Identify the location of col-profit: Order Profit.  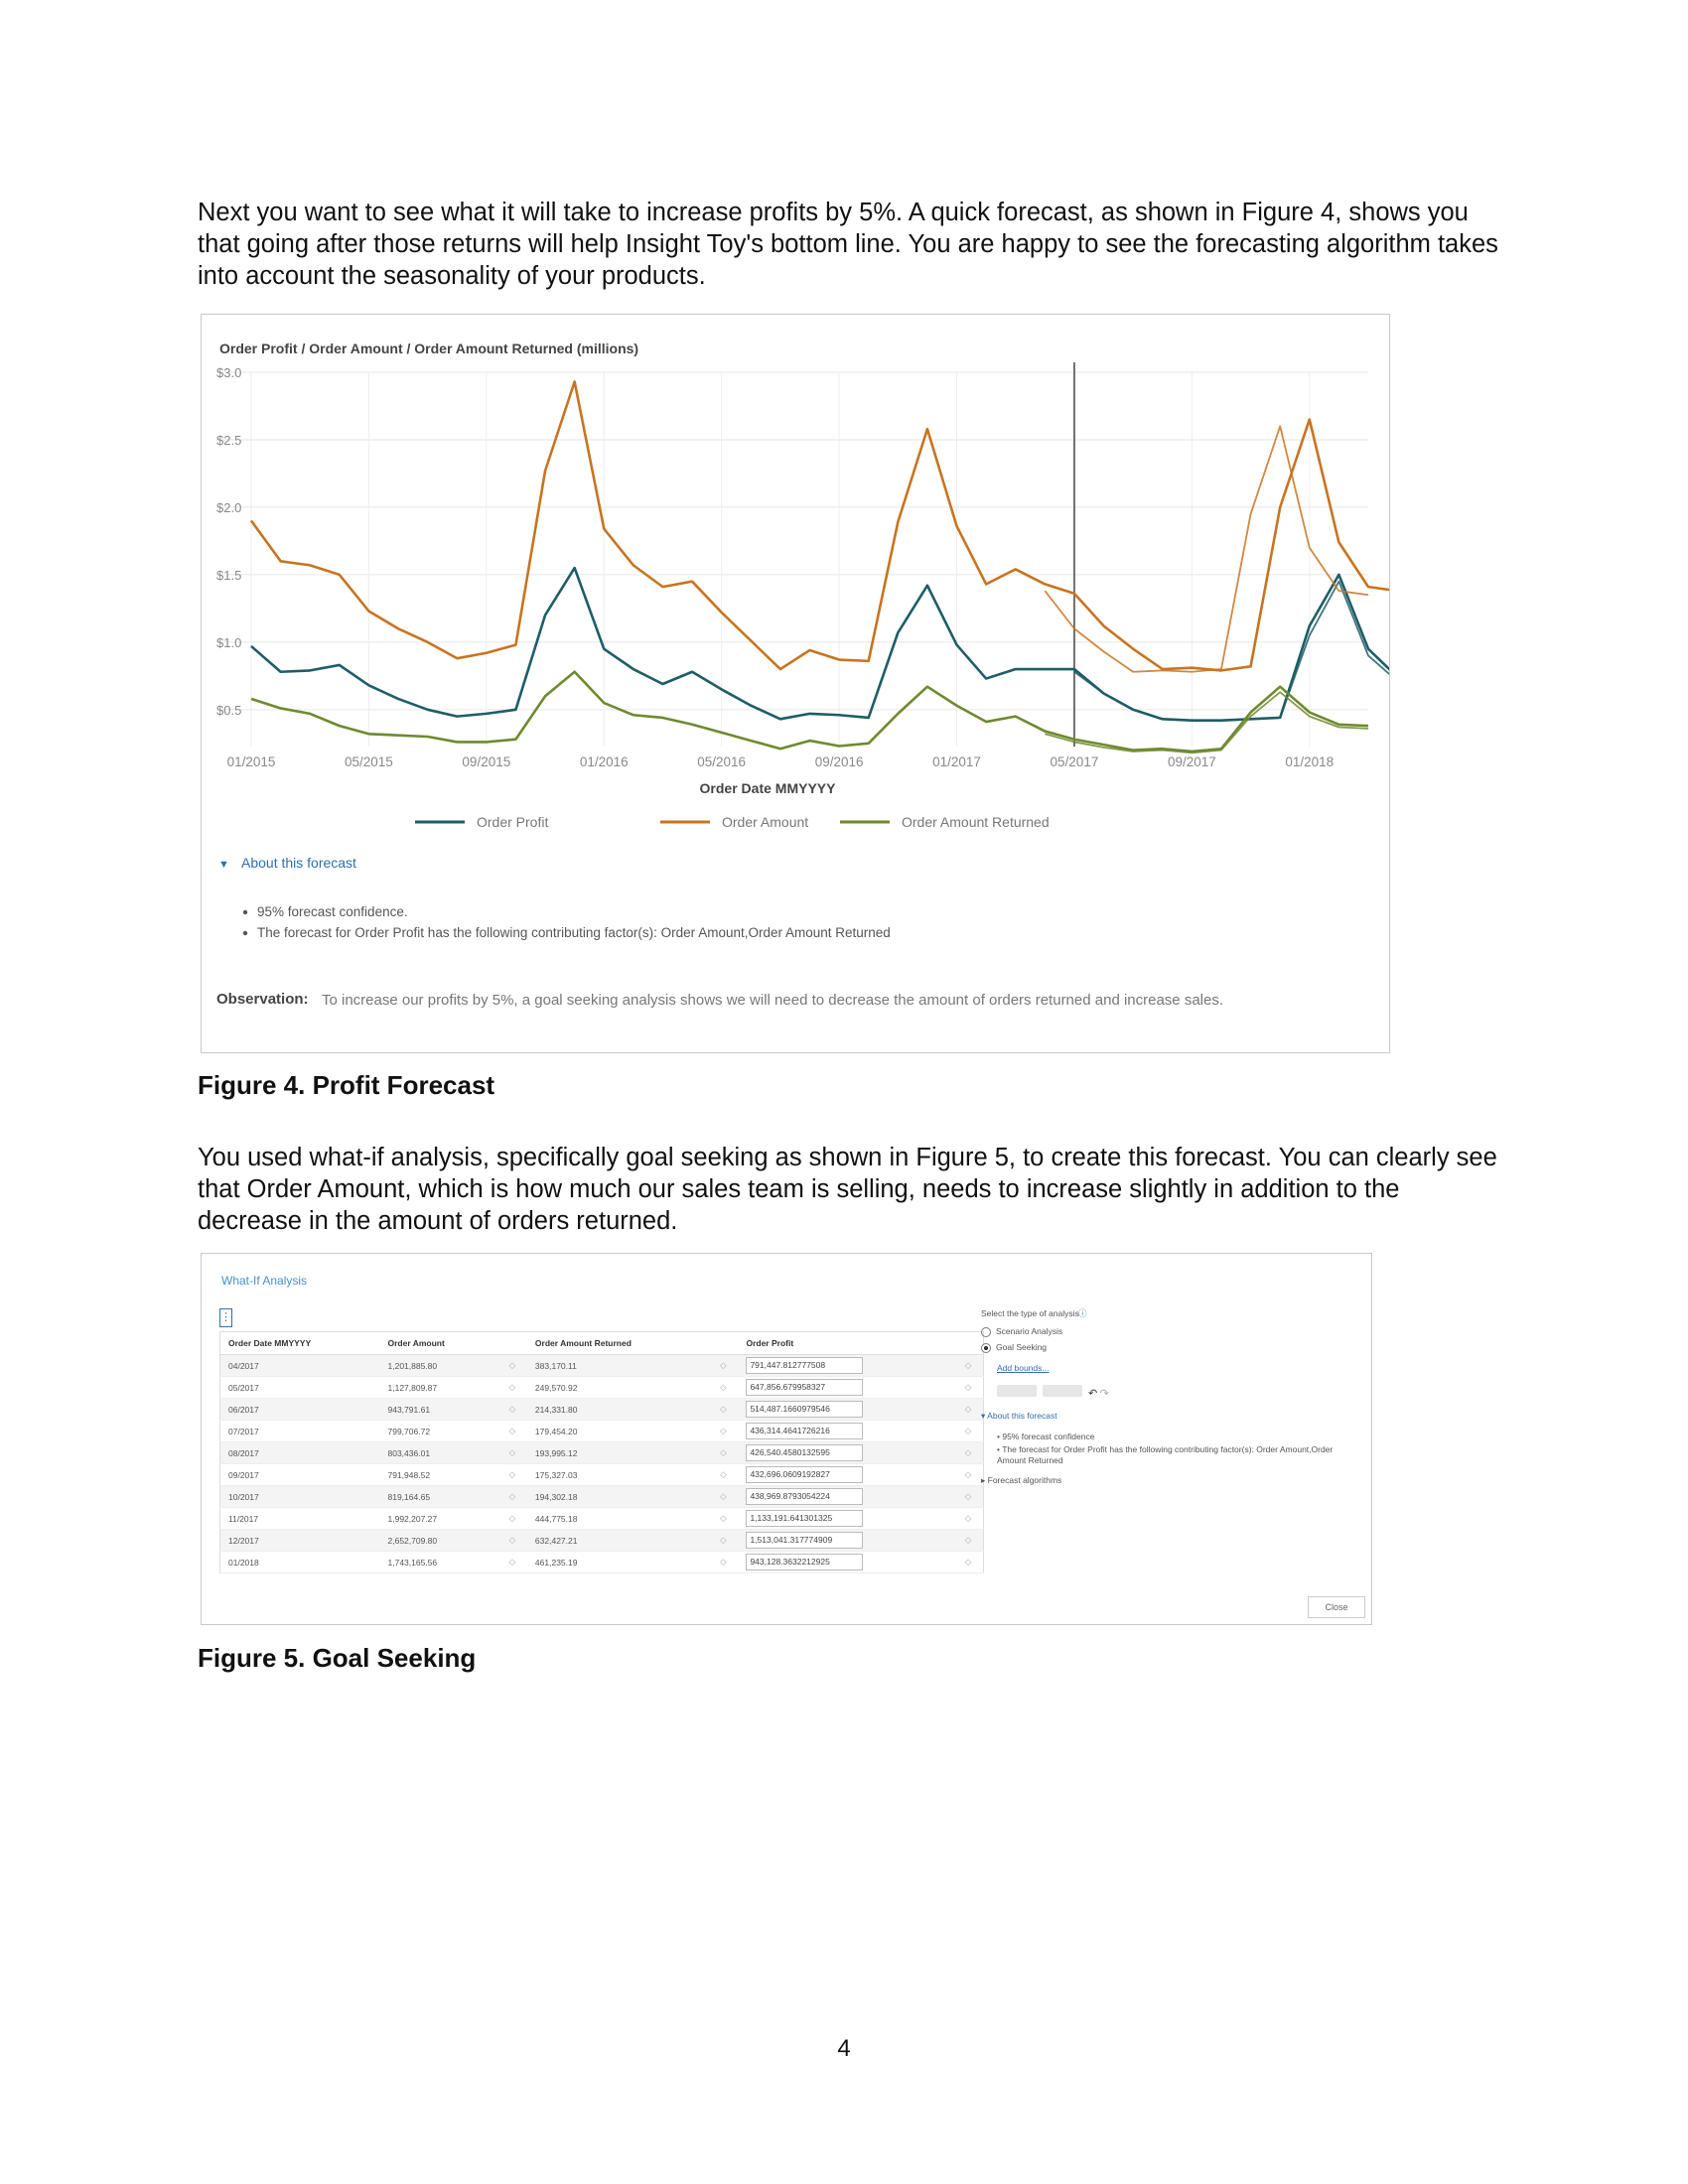
(845, 1343).